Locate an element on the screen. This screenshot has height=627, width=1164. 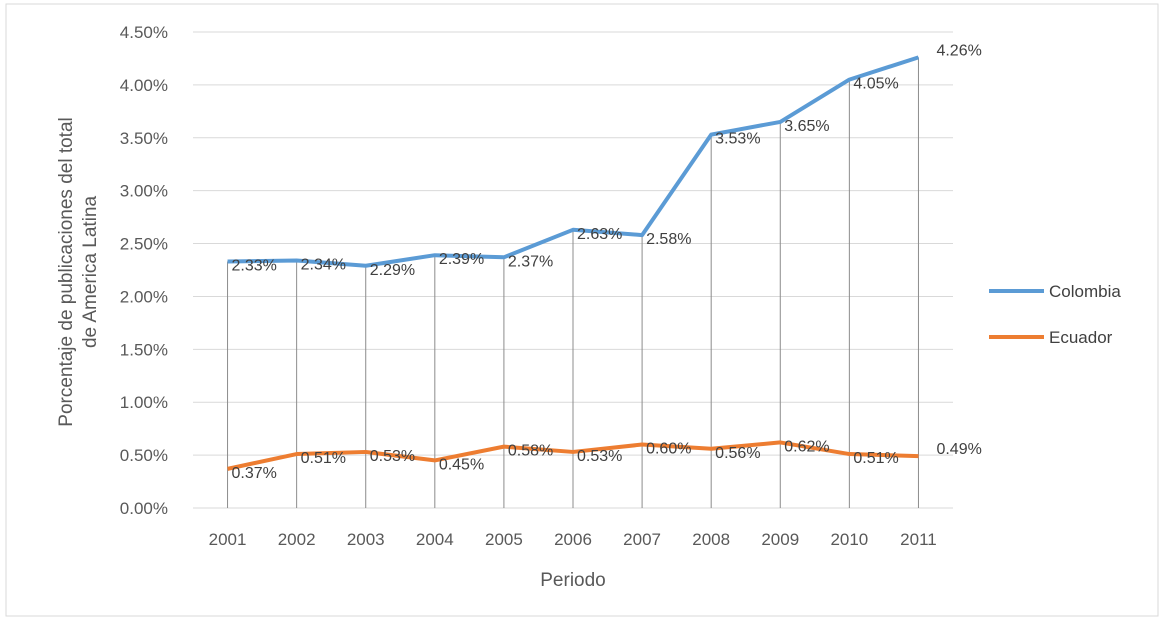
data-label-ecuador: 0.45% is located at coordinates (461, 464).